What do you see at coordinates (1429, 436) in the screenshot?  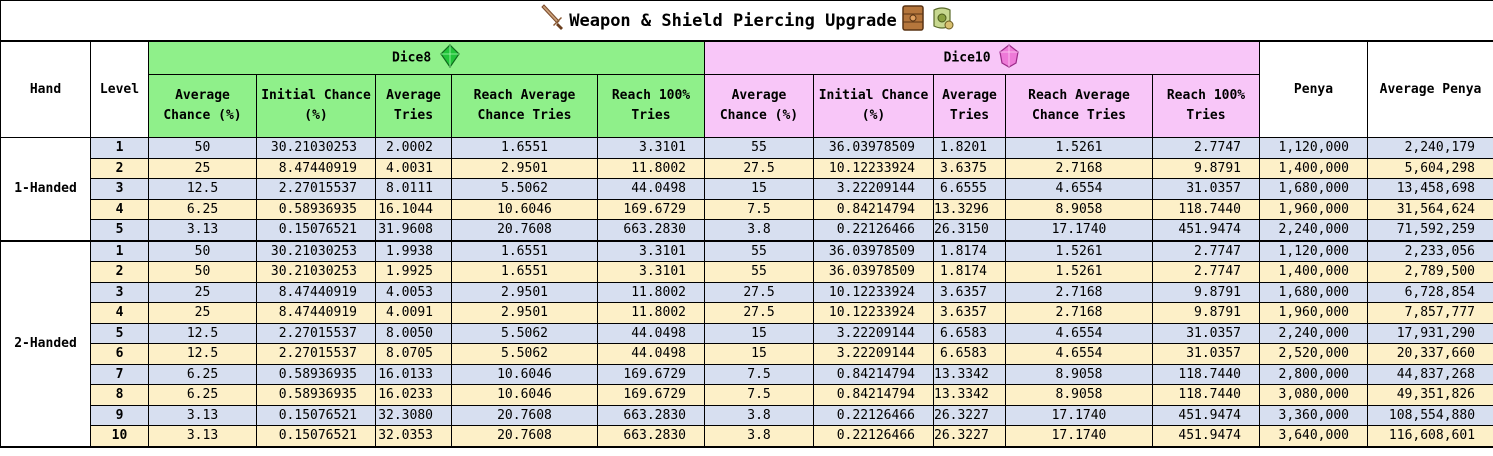 I see `average-penya-cell: 116,608,601` at bounding box center [1429, 436].